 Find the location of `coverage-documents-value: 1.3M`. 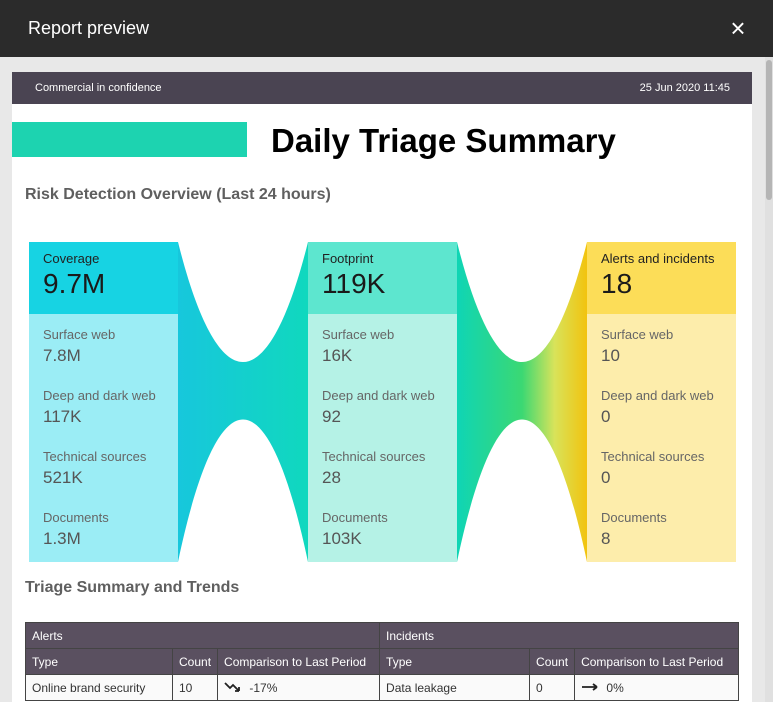

coverage-documents-value: 1.3M is located at coordinates (62, 538).